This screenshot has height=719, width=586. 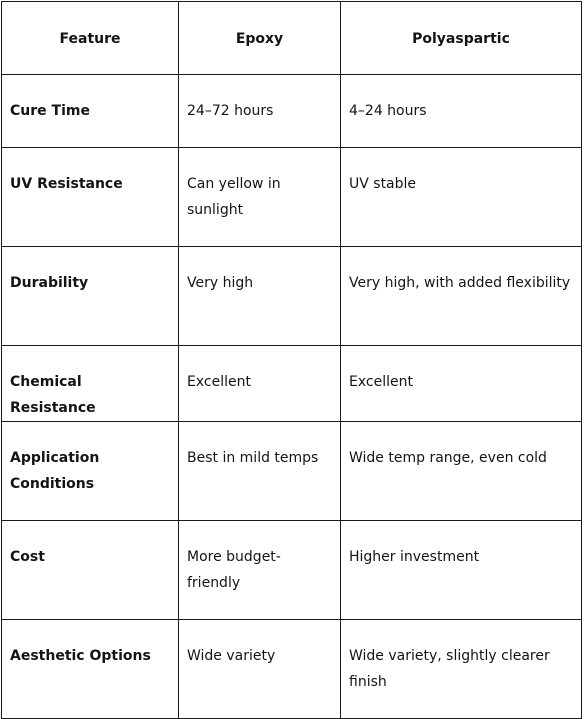 What do you see at coordinates (461, 111) in the screenshot?
I see `polyaspartic-cell: 4–24 hours` at bounding box center [461, 111].